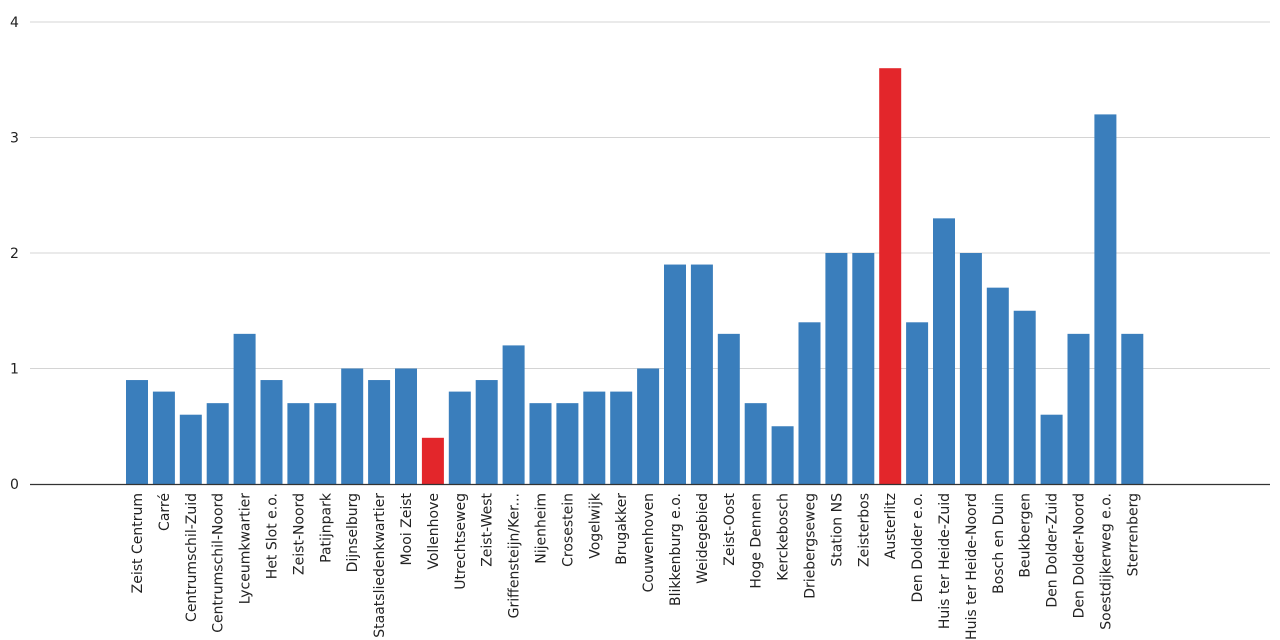  I want to click on x-tick-label: Kerckebosch, so click(784, 537).